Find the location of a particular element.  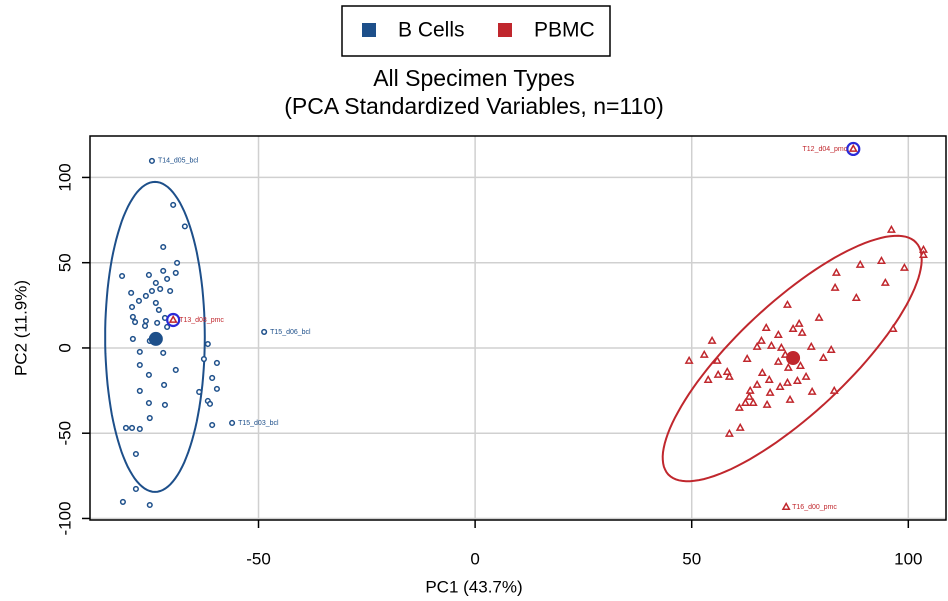

y-tick-label: 100 is located at coordinates (64, 177).